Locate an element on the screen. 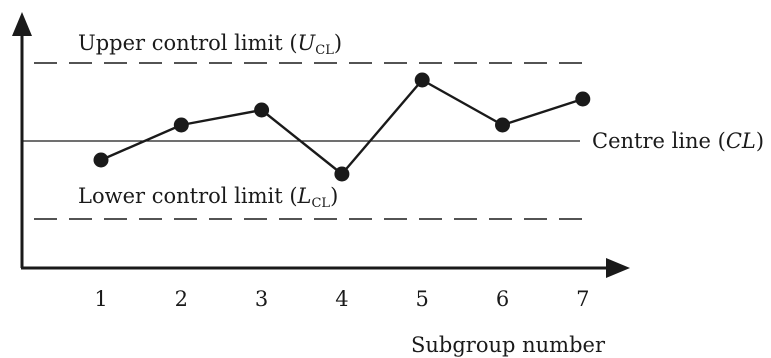 This screenshot has height=358, width=771. x-tick-label-3: 3 is located at coordinates (261, 299).